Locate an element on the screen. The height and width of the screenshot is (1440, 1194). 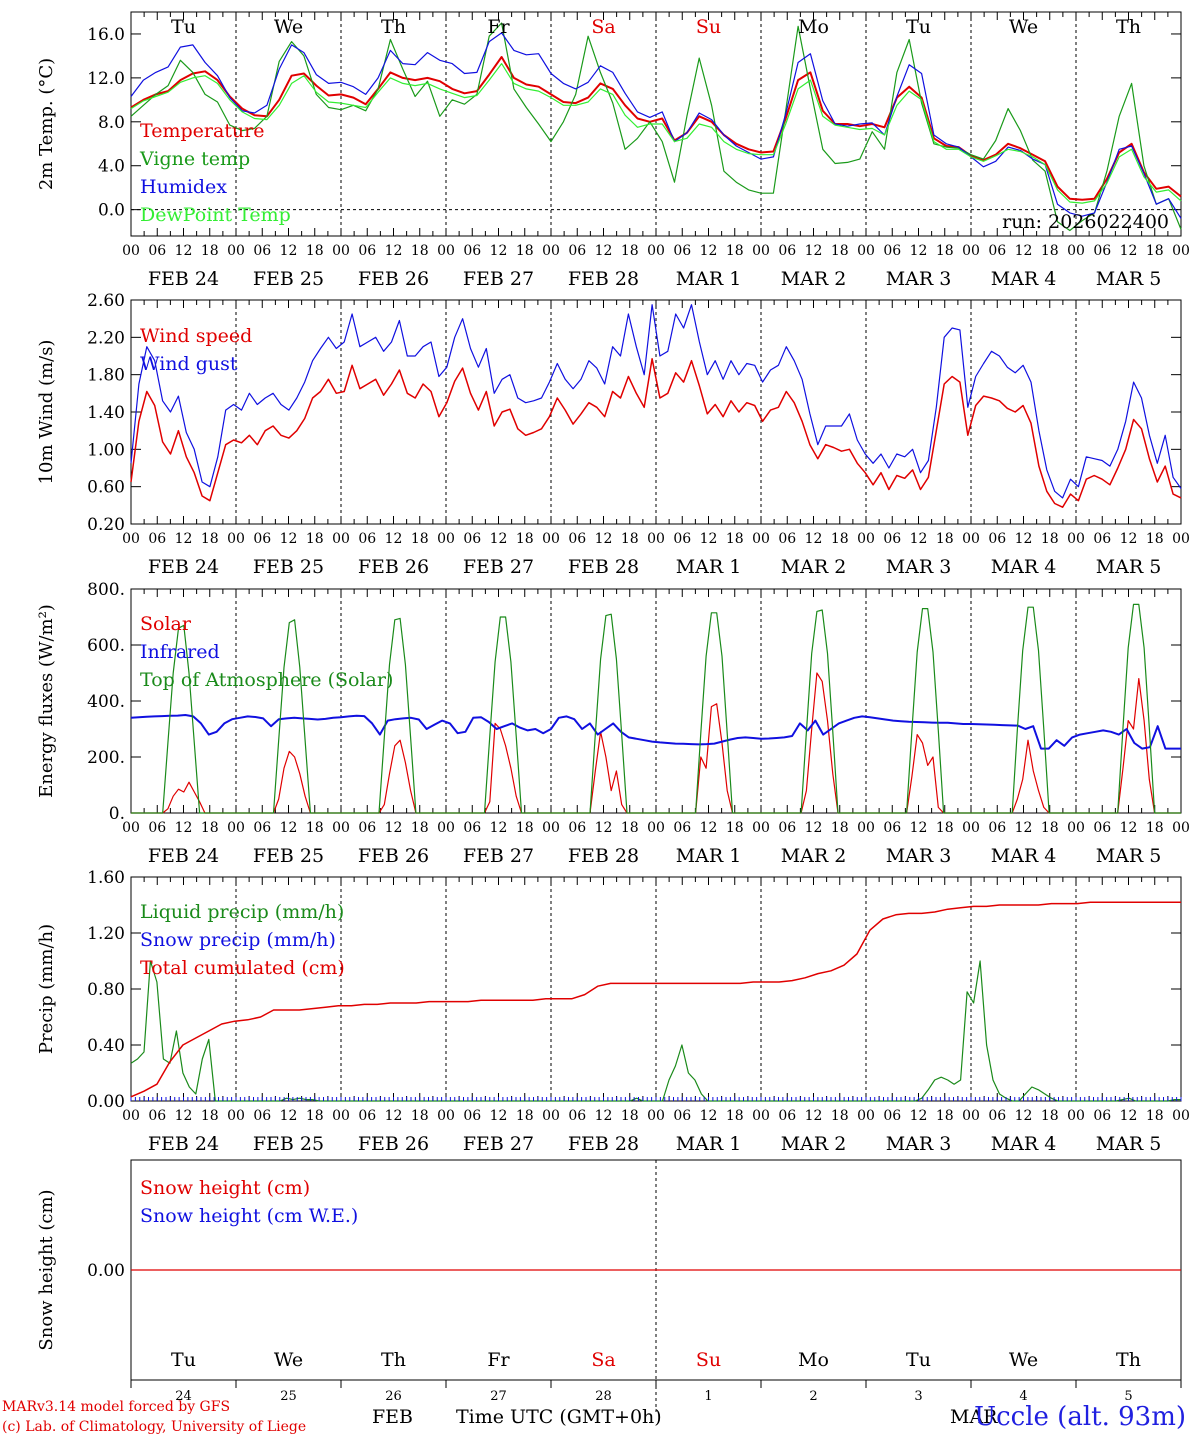
y-tick-label: 0.00 is located at coordinates (106, 1102).